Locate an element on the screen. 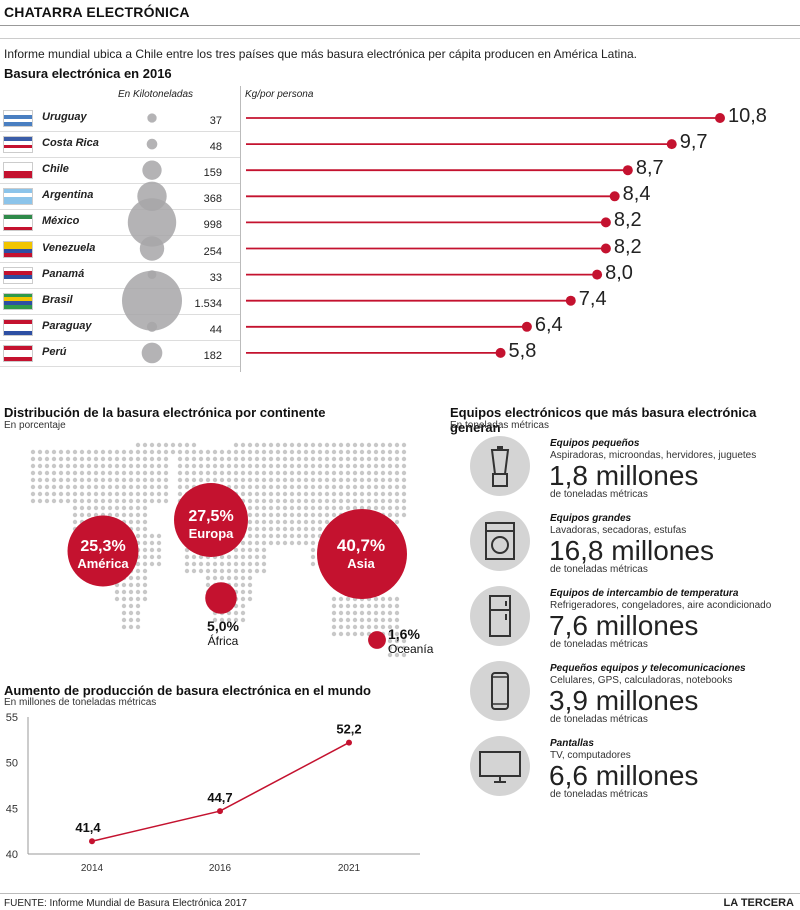 This screenshot has height=910, width=800. y-tick-label: 40 is located at coordinates (12, 855).